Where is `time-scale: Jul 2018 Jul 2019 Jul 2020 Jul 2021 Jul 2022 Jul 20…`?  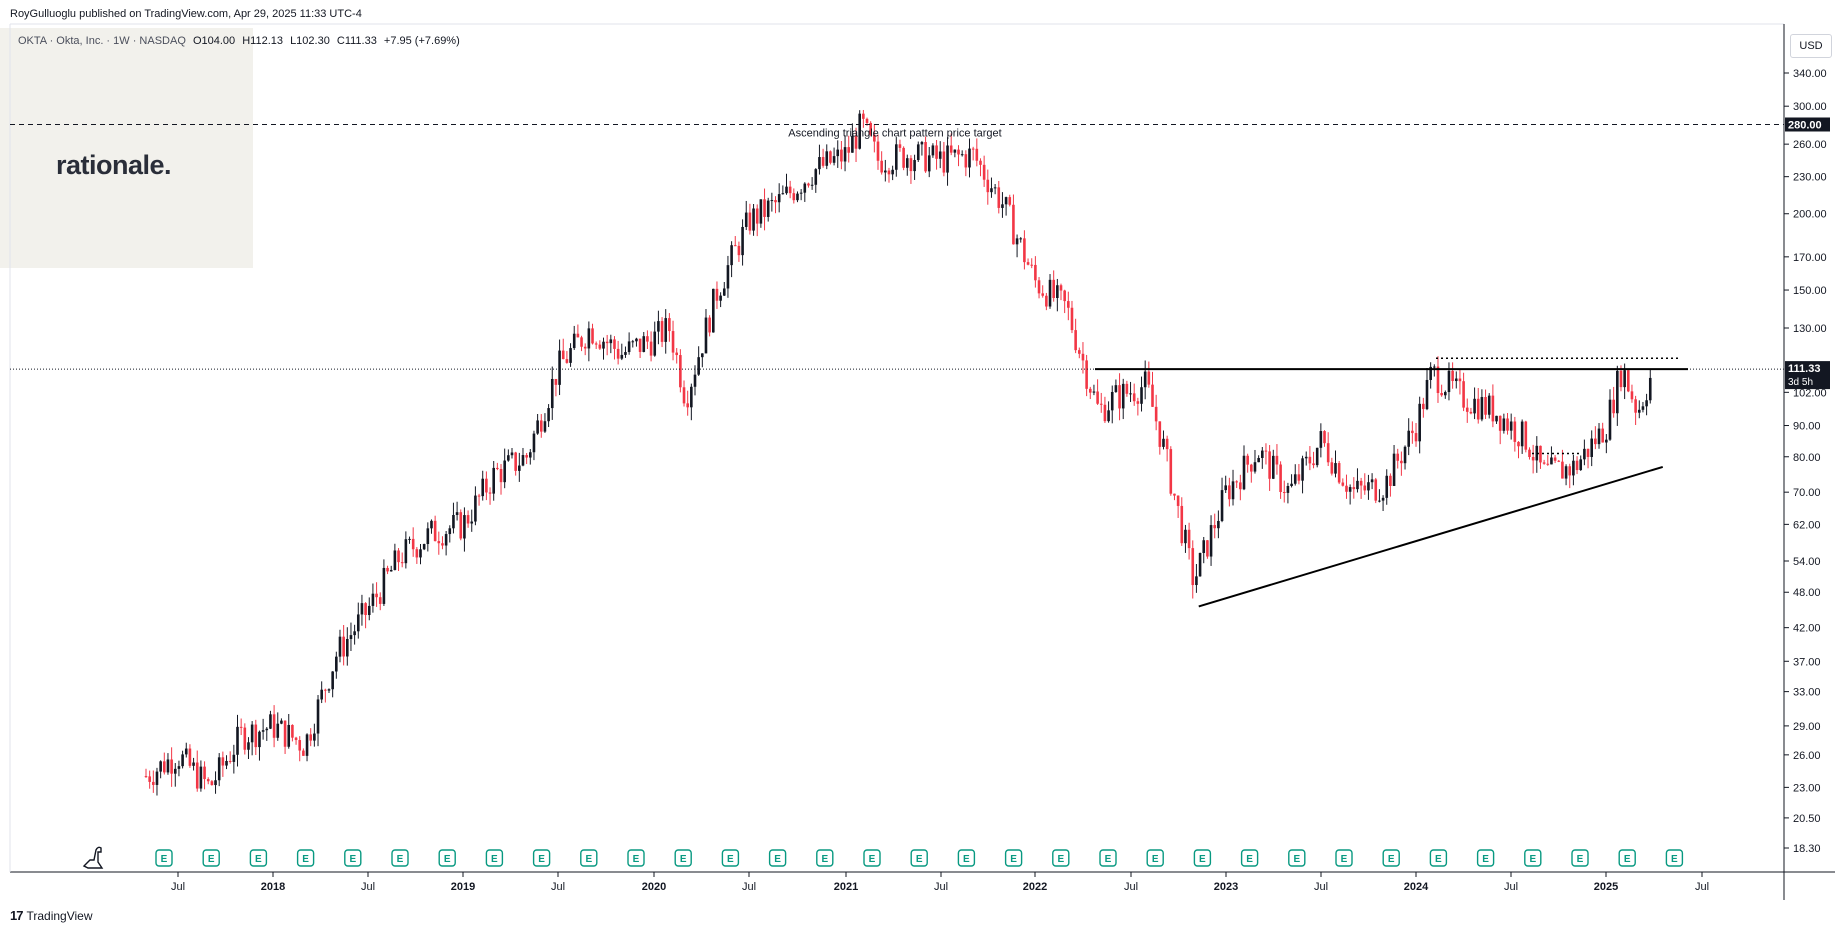
time-scale: Jul 2018 Jul 2019 Jul 2020 Jul 2021 Jul 2022 Jul 20… is located at coordinates (940, 882).